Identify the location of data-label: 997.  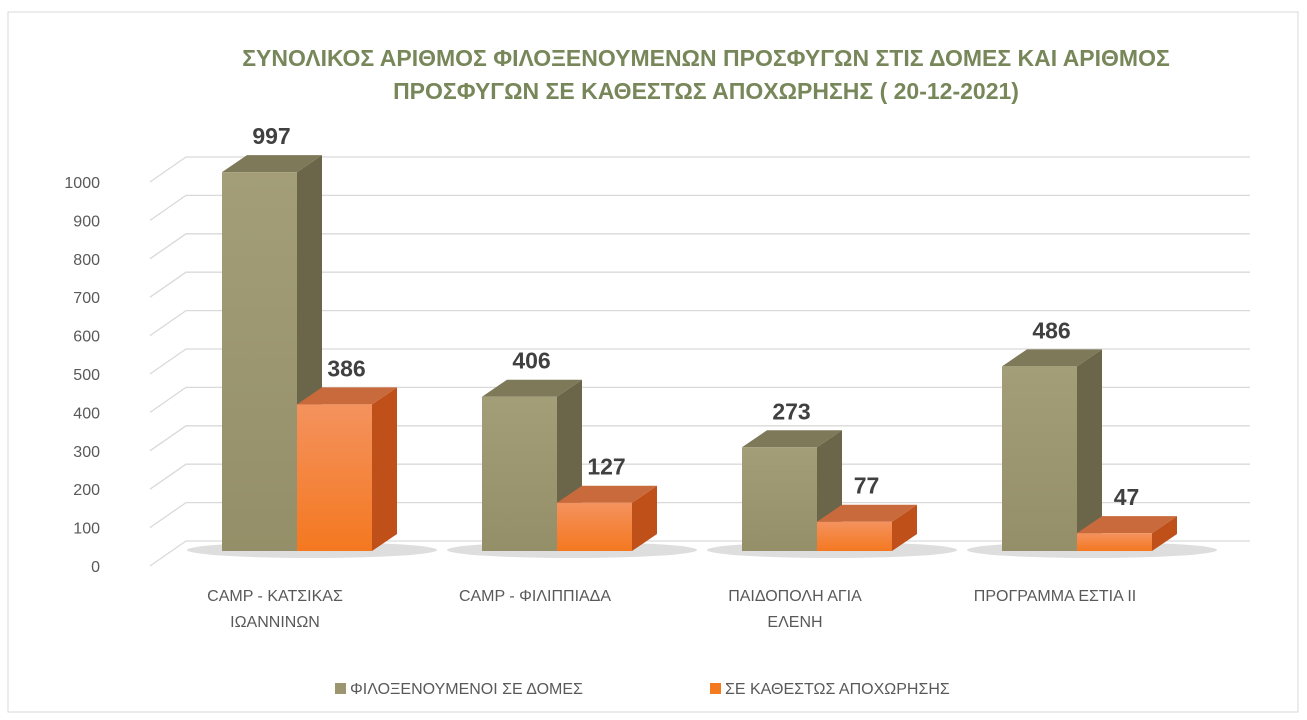
(271, 136).